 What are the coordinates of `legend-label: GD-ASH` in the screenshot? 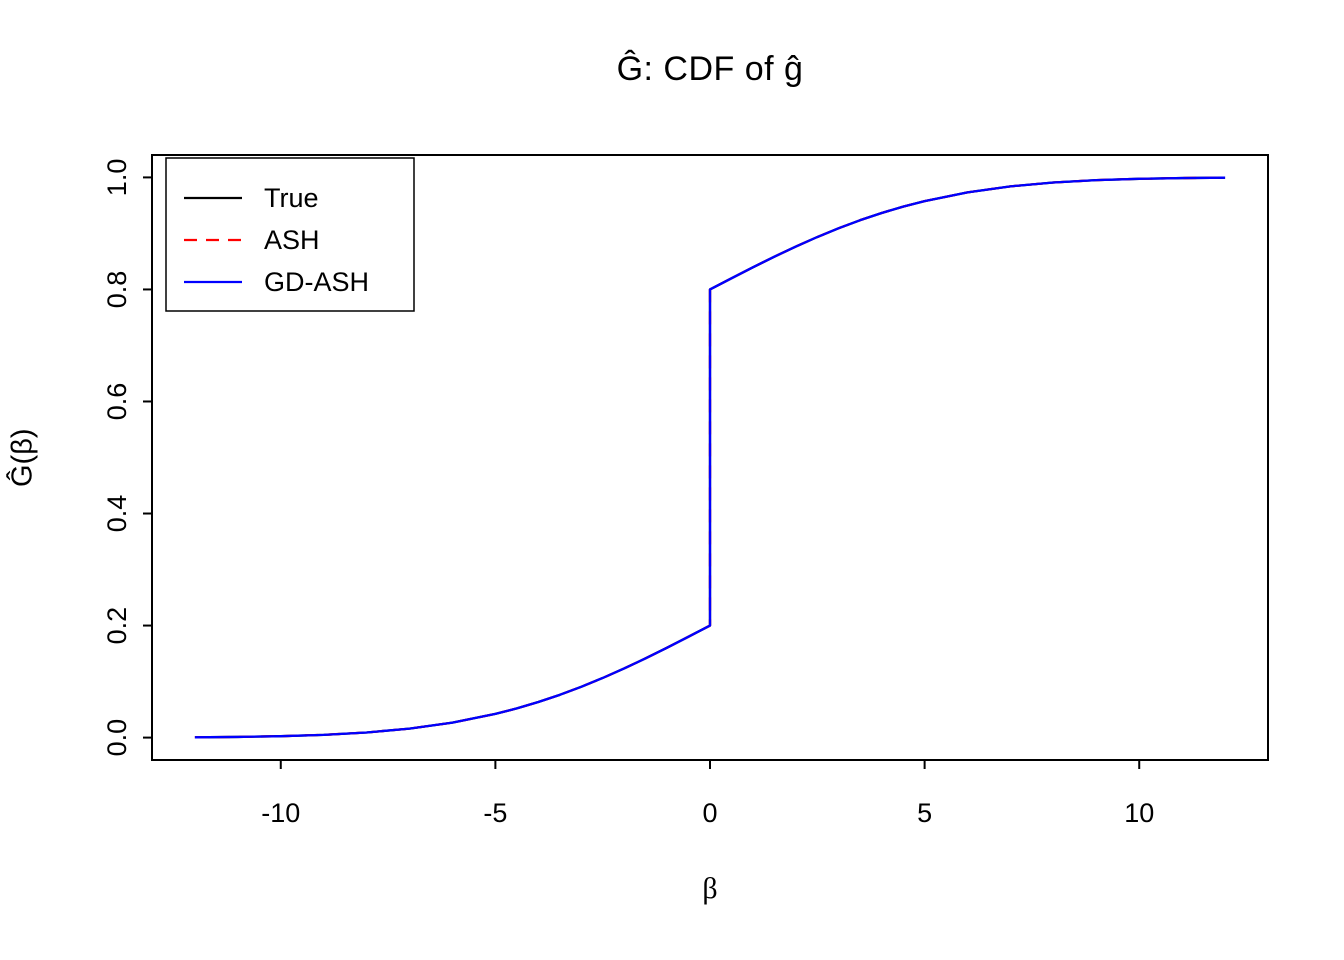 It's located at (316, 282).